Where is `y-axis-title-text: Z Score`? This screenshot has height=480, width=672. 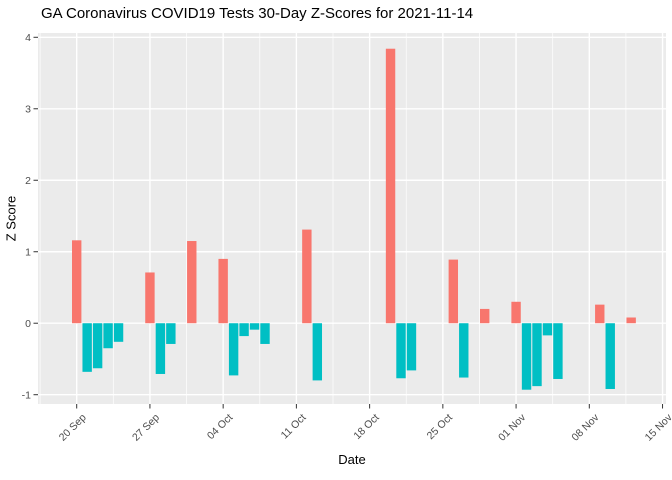
y-axis-title-text: Z Score is located at coordinates (11, 218).